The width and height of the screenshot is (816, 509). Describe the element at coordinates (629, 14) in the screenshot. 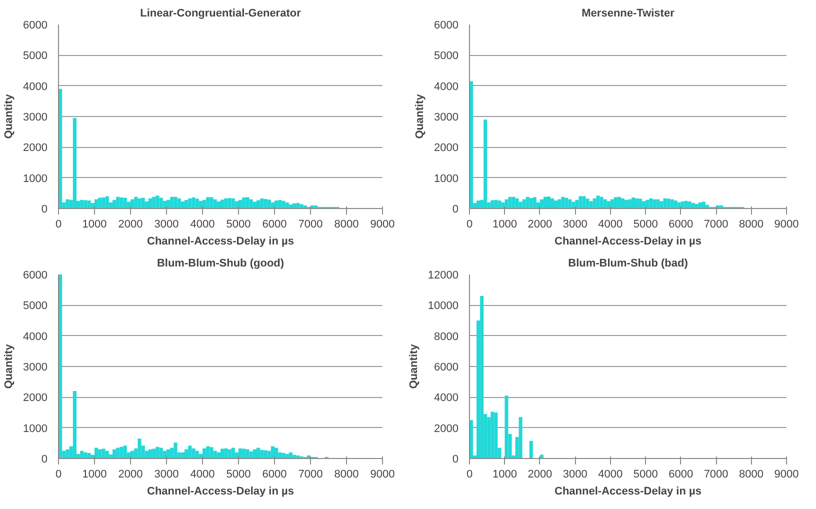

I see `chart-title: Mersenne-Twister` at that location.